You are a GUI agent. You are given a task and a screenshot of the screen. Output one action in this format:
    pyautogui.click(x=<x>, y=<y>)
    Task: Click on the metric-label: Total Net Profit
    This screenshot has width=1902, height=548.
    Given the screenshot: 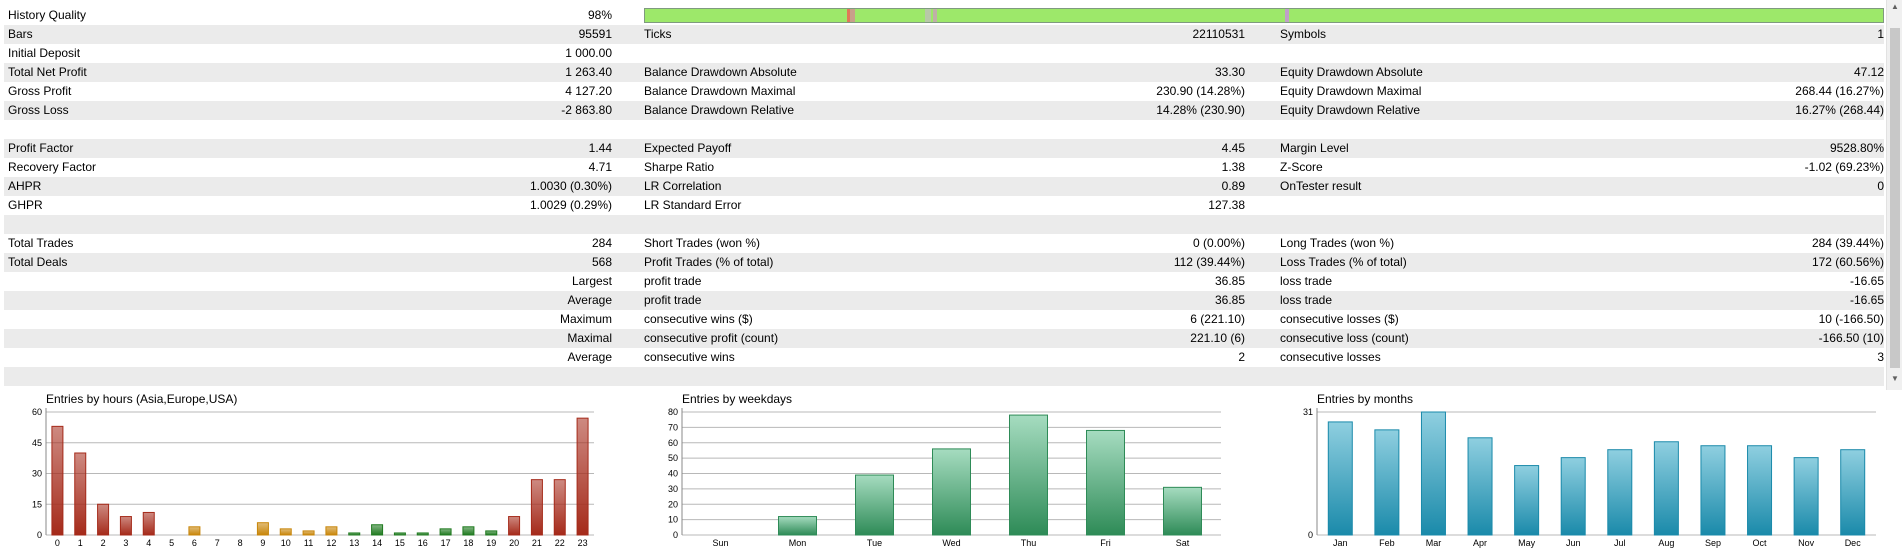 What is the action you would take?
    pyautogui.click(x=47, y=72)
    